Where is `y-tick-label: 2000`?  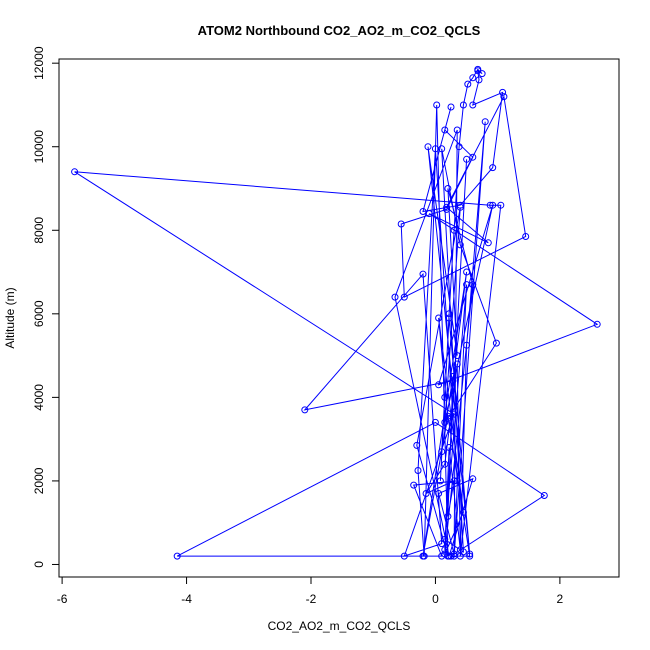
y-tick-label: 2000 is located at coordinates (39, 480).